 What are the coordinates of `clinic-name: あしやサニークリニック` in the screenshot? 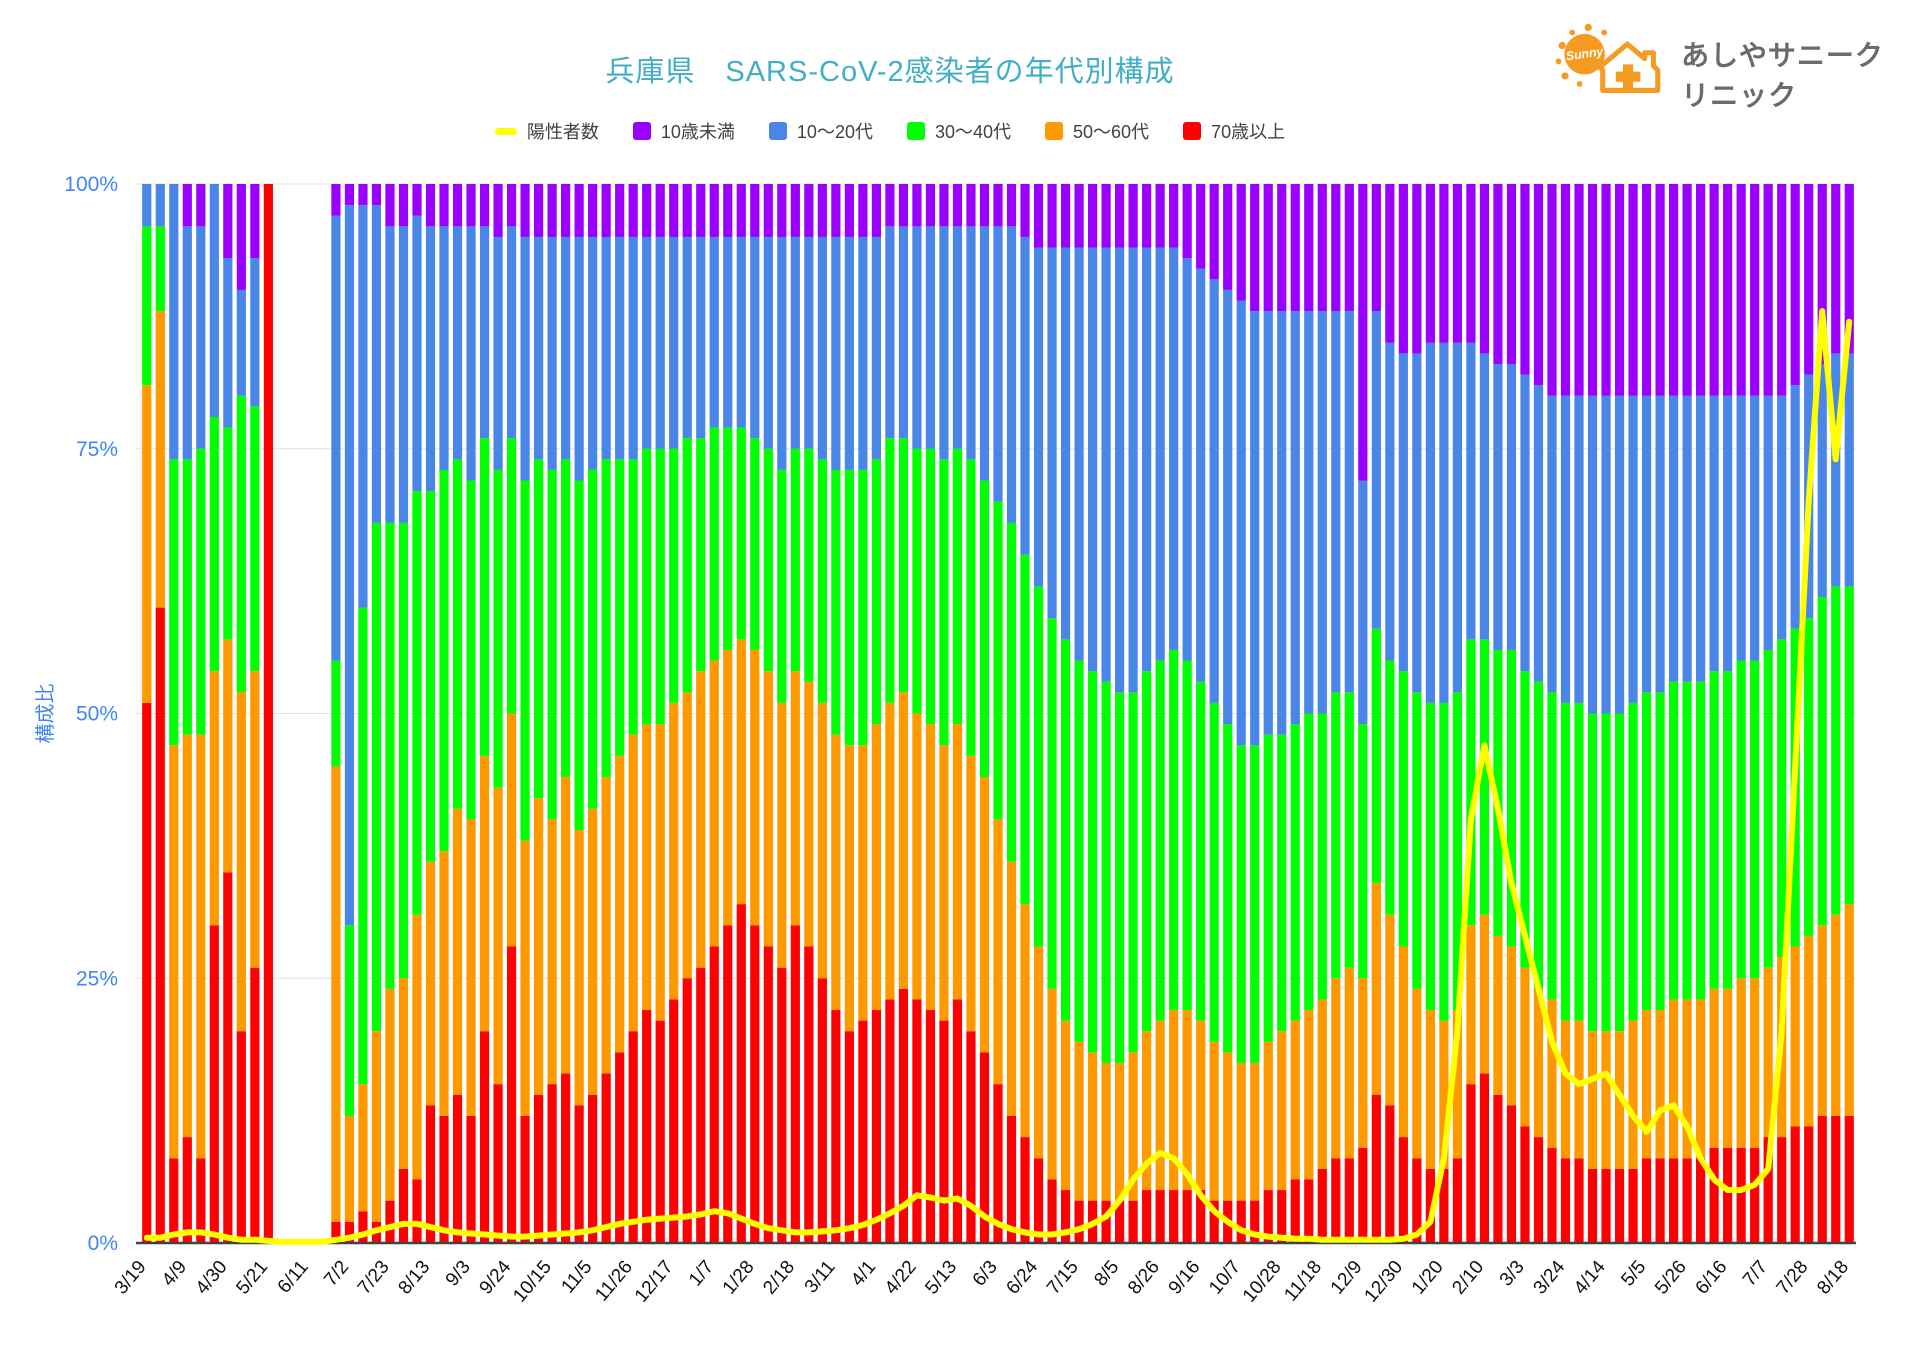 It's located at (1782, 75).